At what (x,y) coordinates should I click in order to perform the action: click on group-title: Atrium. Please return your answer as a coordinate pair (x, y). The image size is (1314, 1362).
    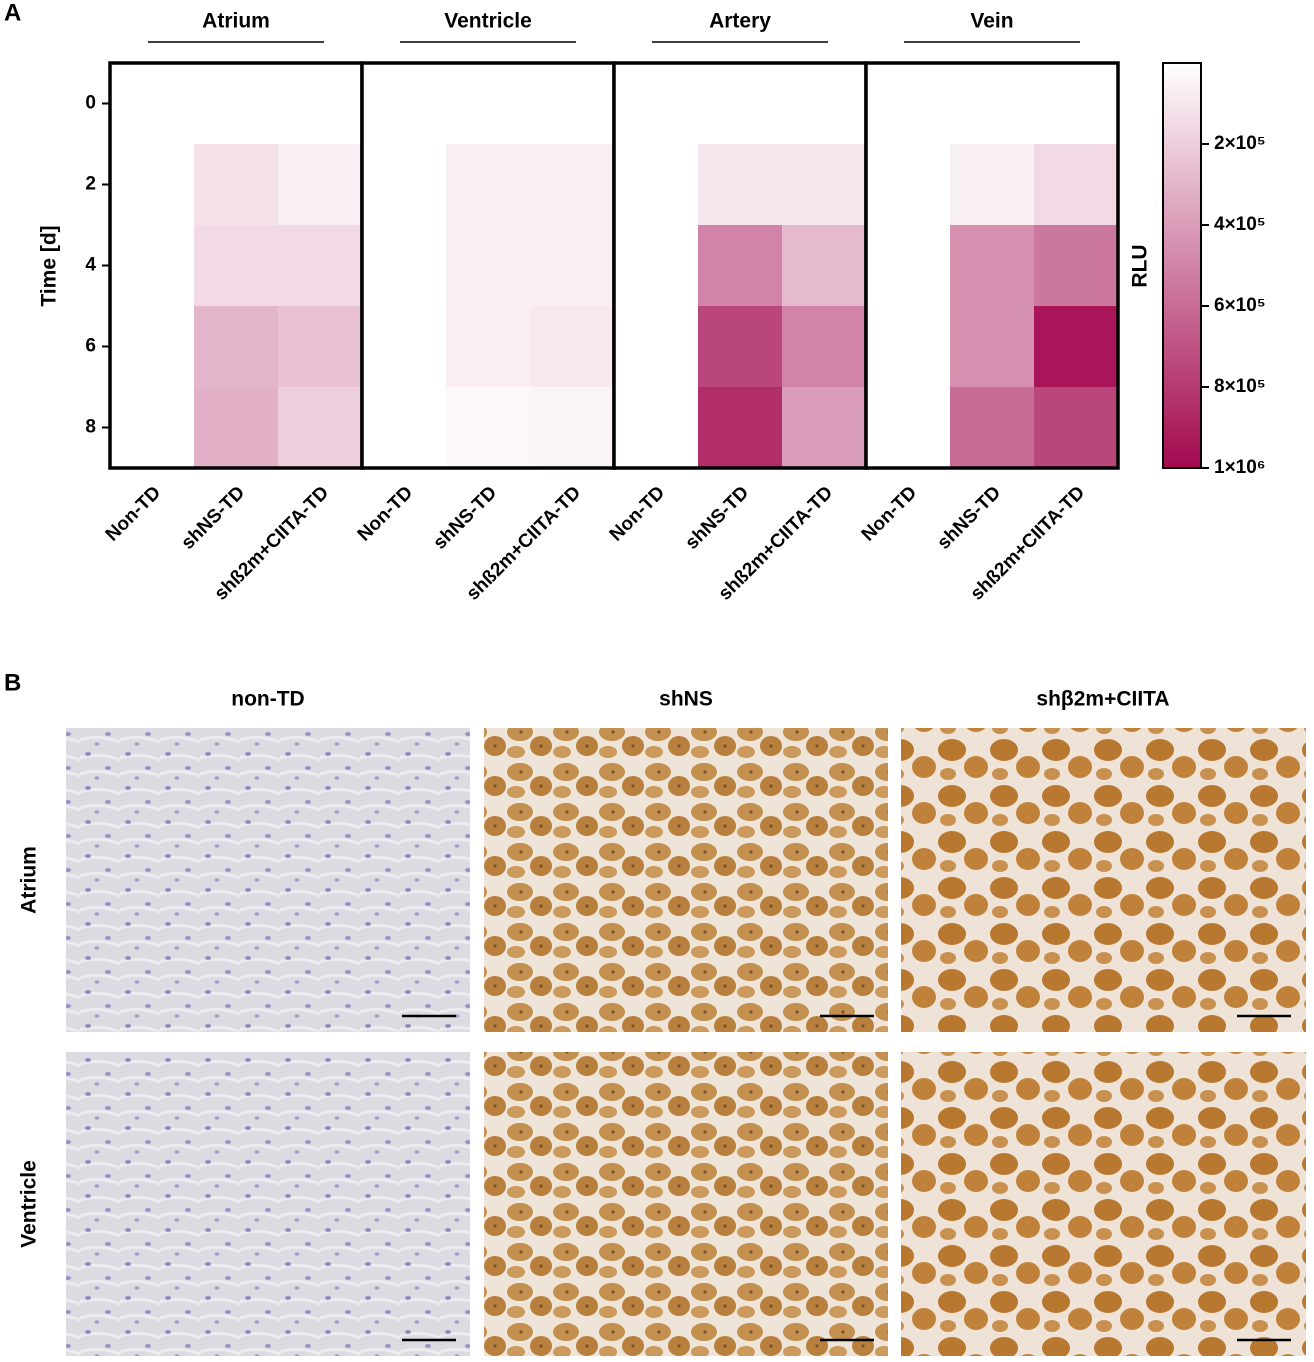
    Looking at the image, I should click on (236, 21).